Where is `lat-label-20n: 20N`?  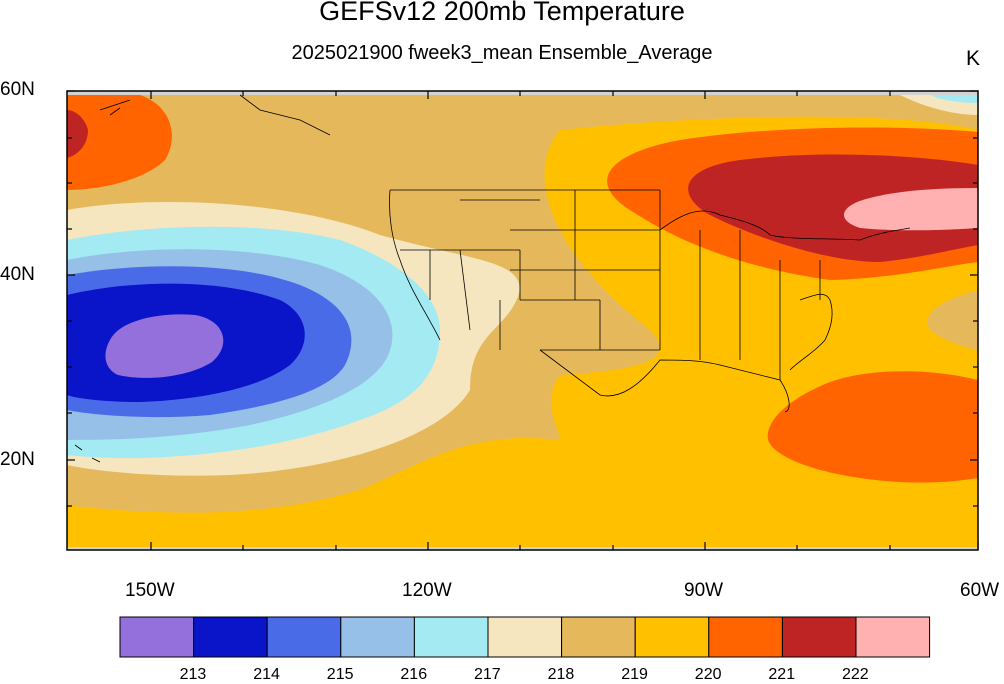
lat-label-20n: 20N is located at coordinates (17, 459).